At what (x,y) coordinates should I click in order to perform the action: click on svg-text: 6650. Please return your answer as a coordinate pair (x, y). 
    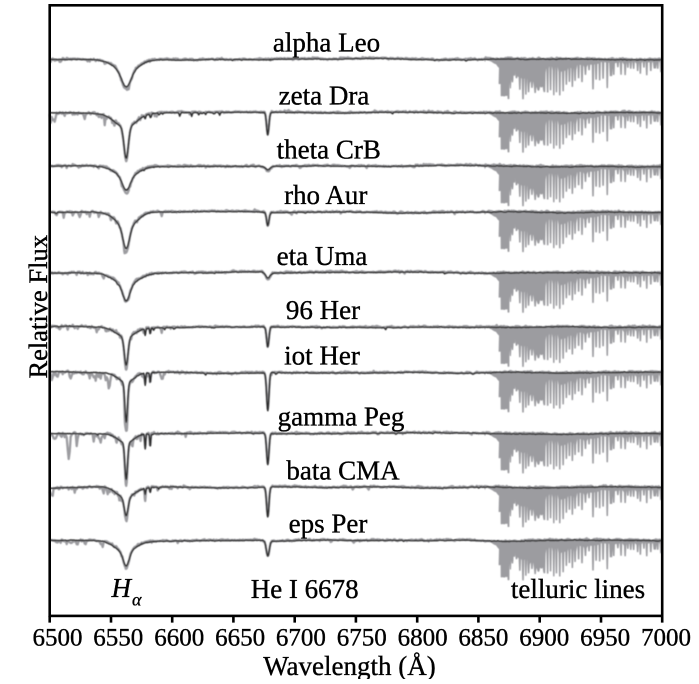
    Looking at the image, I should click on (240, 638).